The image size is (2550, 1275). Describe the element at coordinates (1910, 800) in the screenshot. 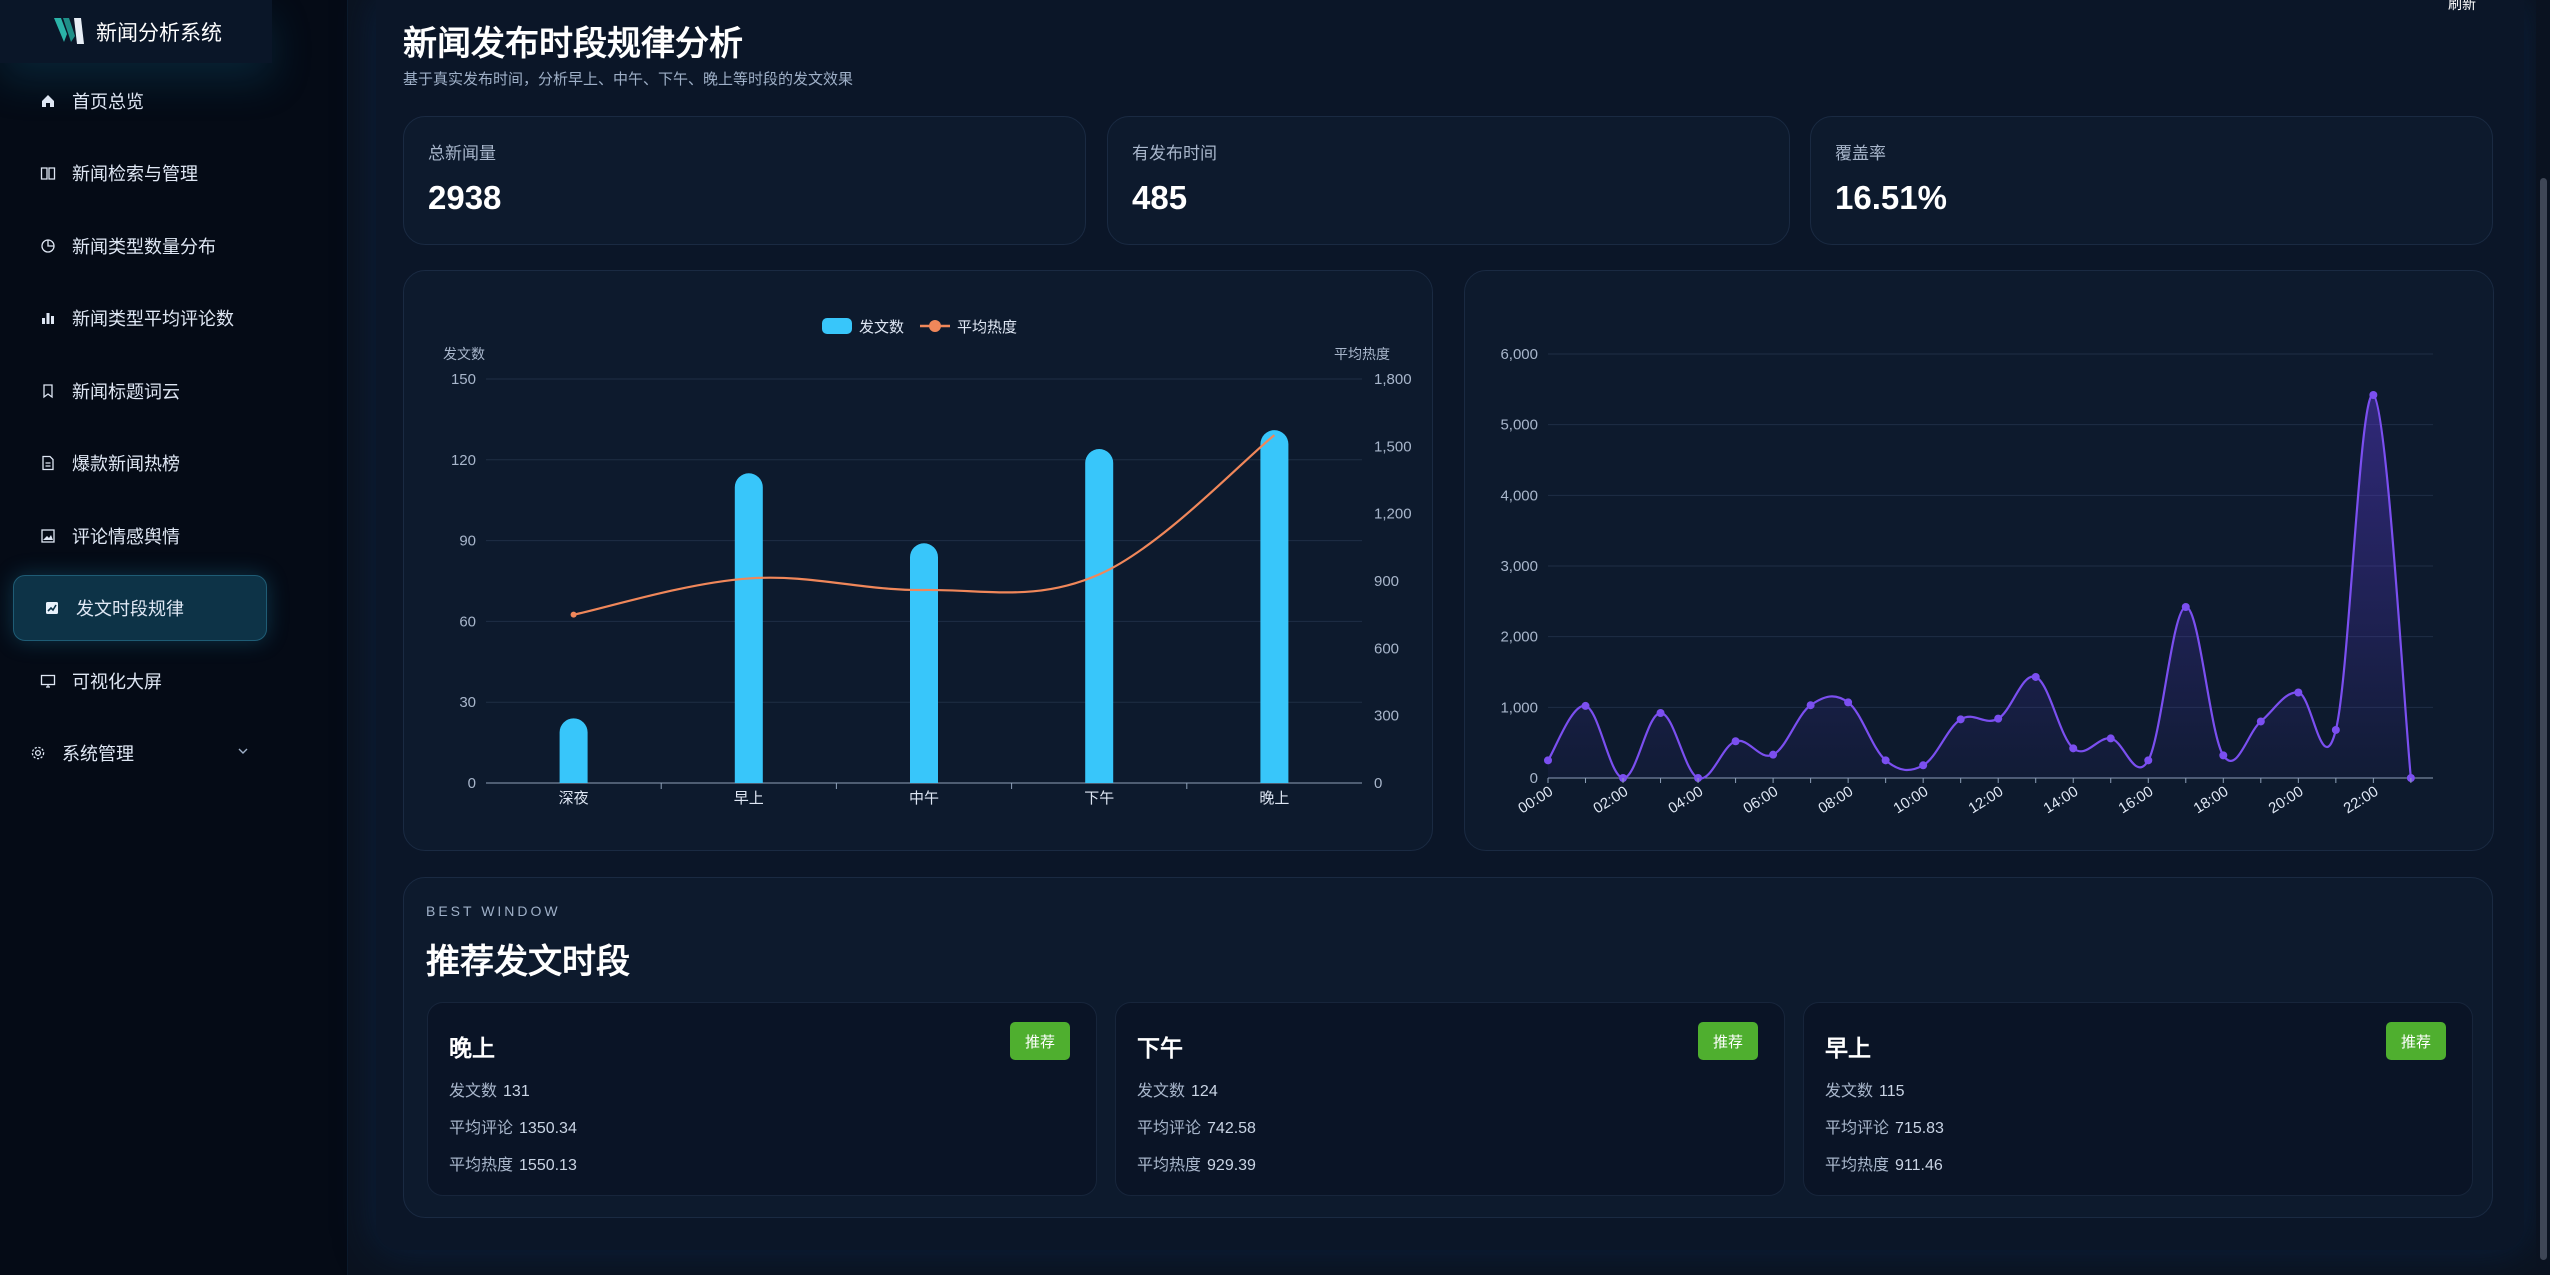

I see `x-tick-label: 10:00` at that location.